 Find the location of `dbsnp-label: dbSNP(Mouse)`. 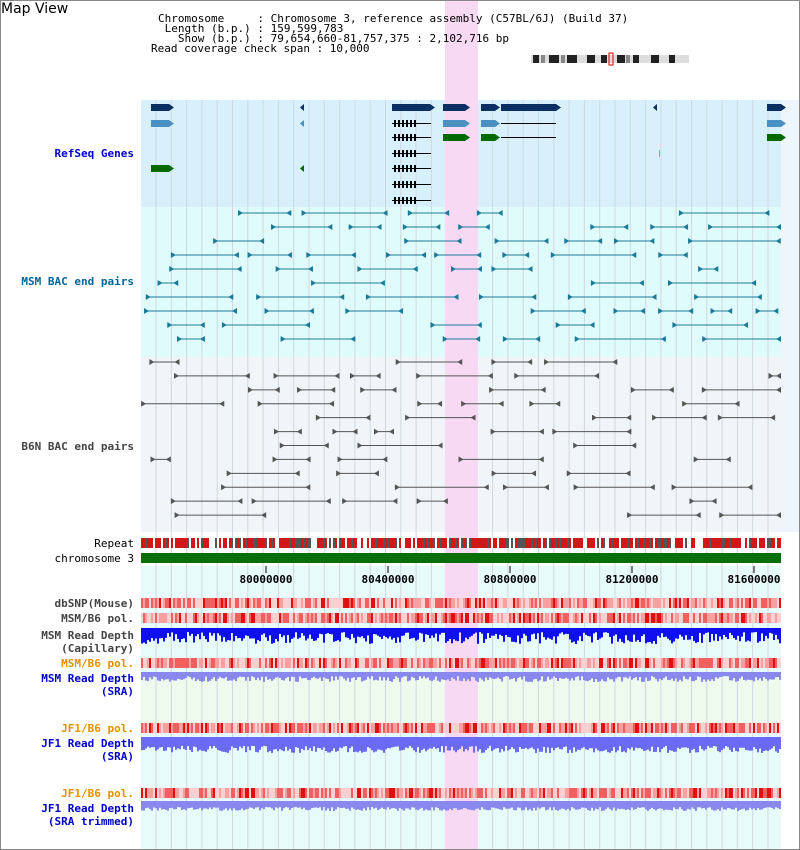

dbsnp-label: dbSNP(Mouse) is located at coordinates (94, 603).